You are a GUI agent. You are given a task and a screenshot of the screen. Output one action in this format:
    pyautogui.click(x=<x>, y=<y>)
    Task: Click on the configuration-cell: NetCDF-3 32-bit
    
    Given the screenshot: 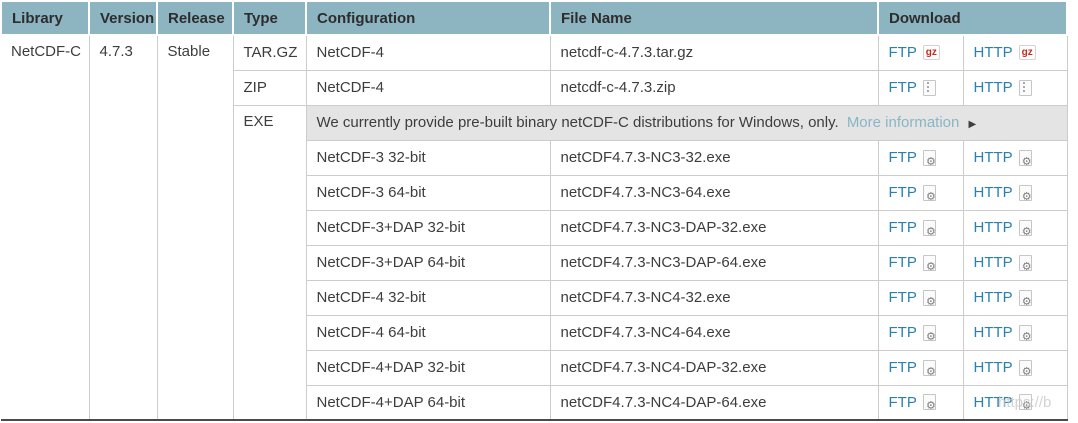 What is the action you would take?
    pyautogui.click(x=428, y=157)
    